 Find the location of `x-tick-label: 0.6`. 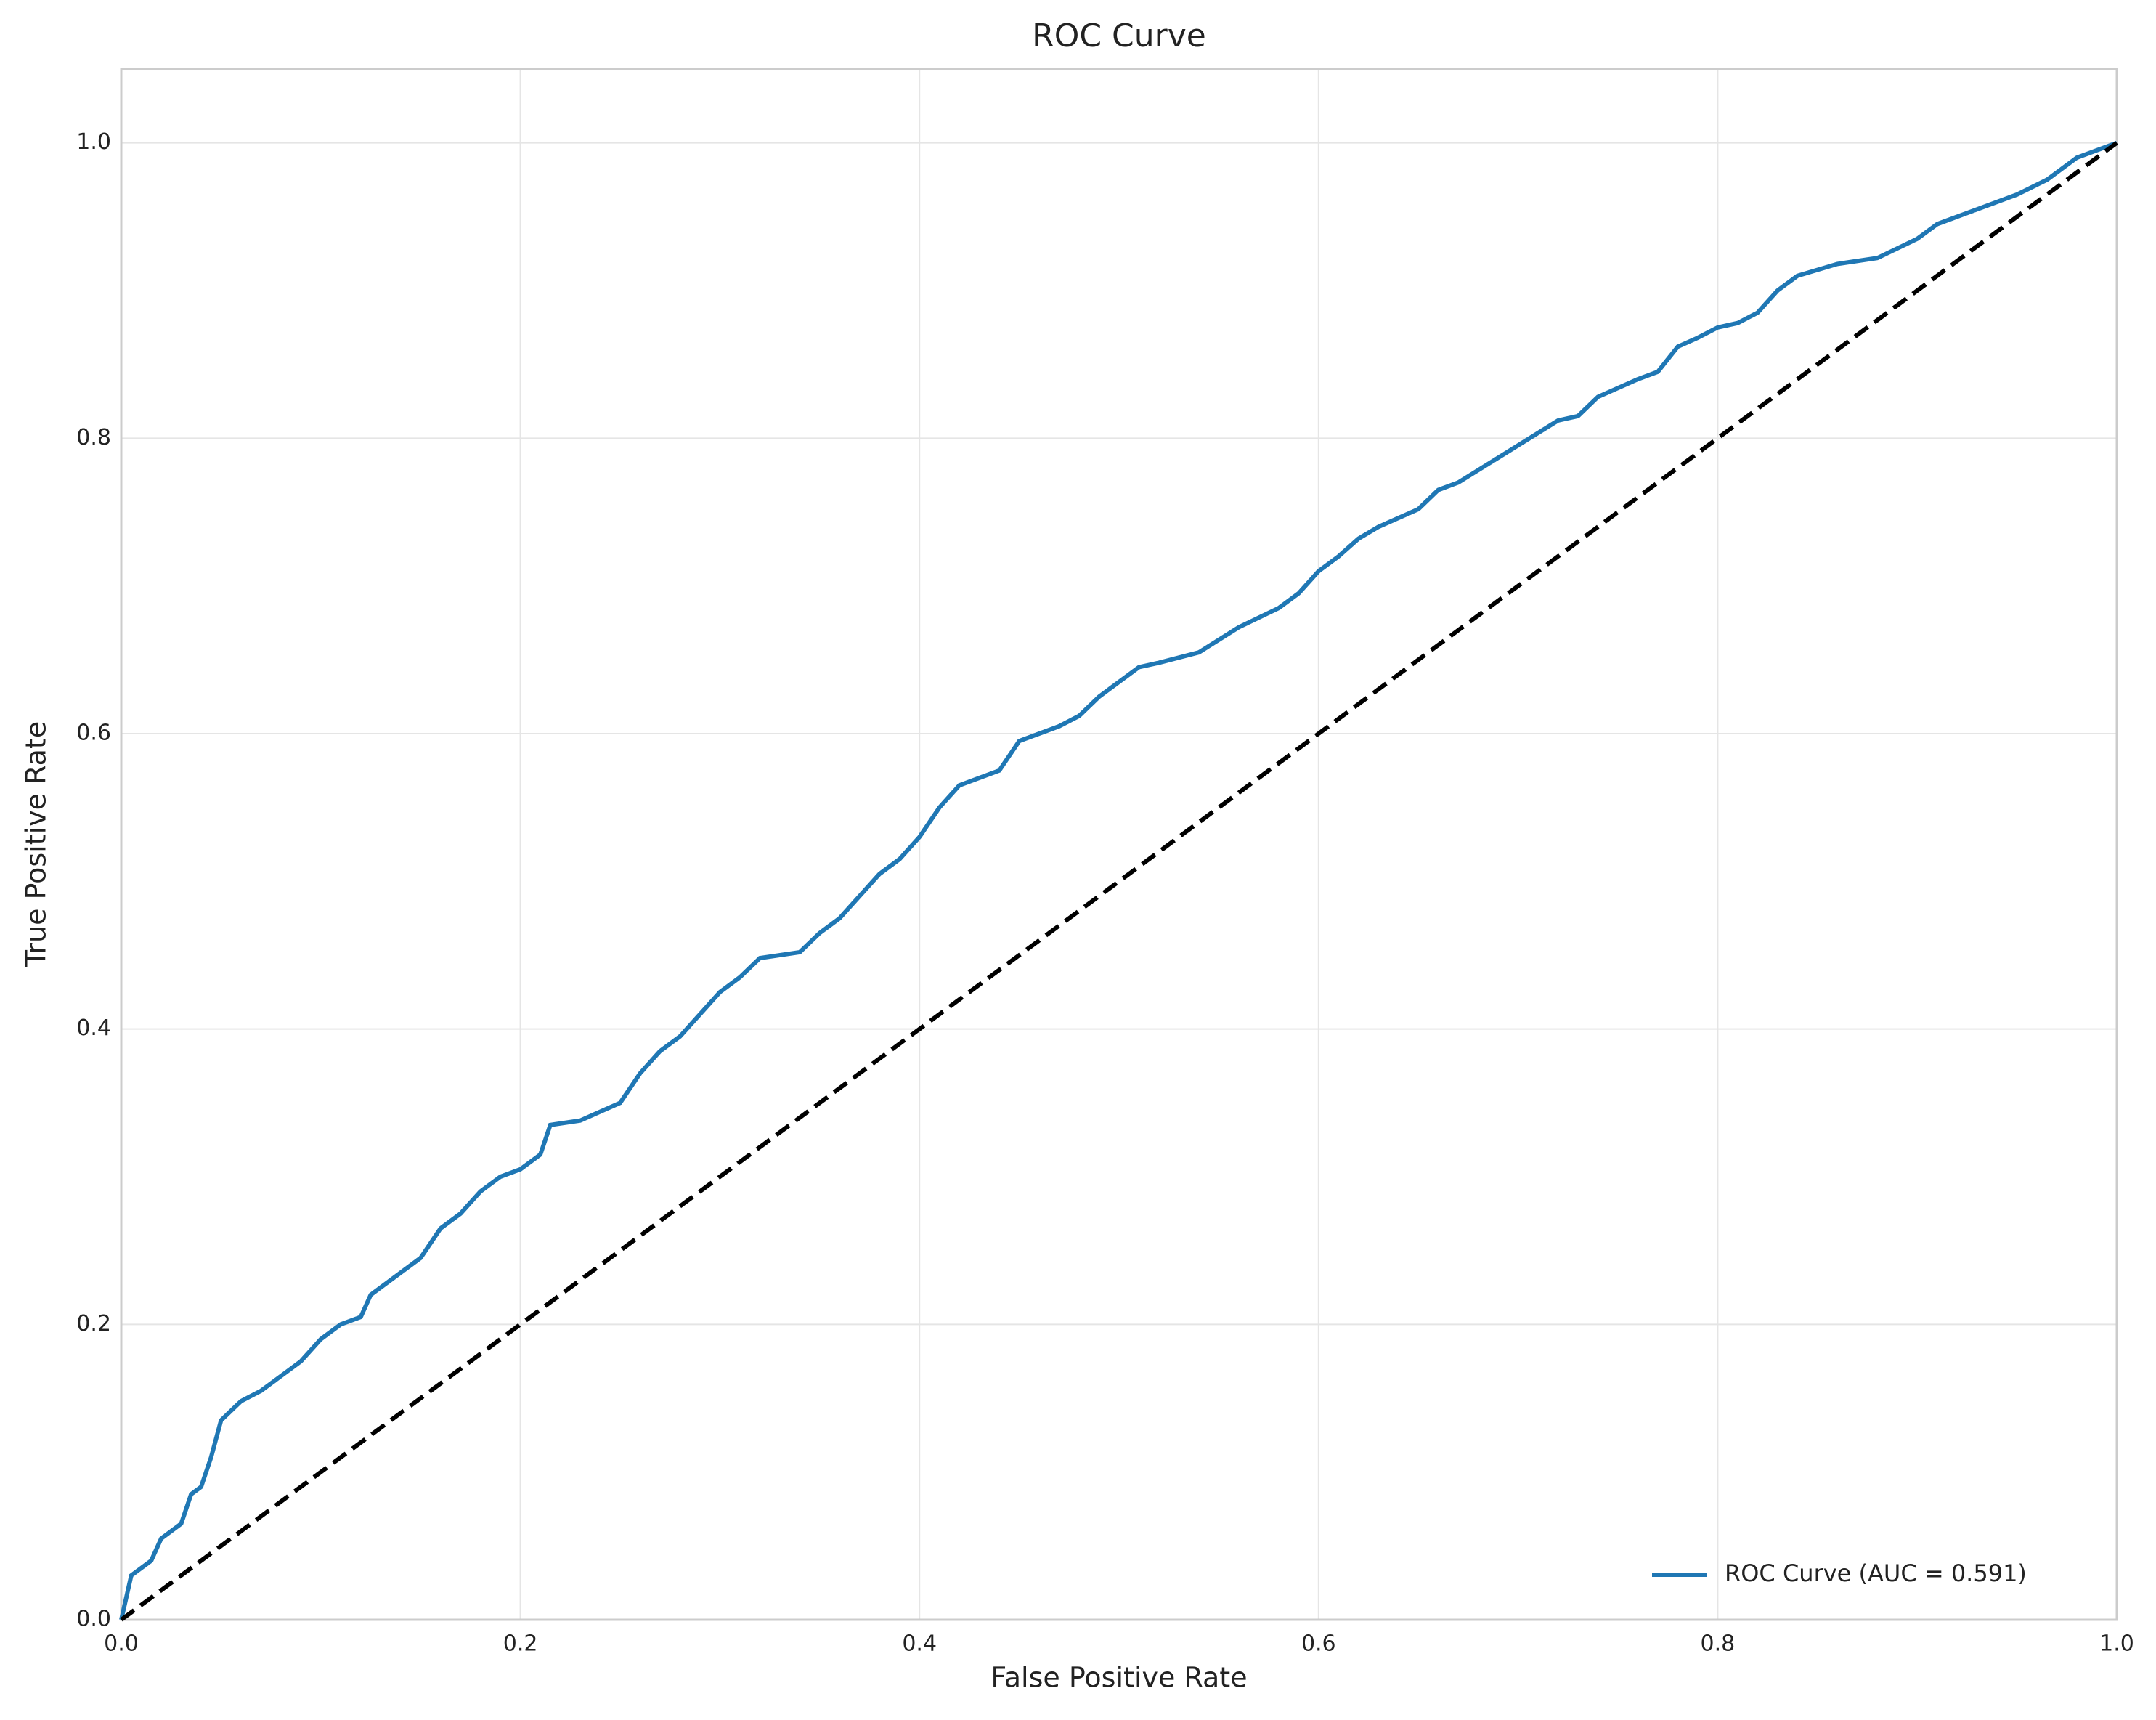

x-tick-label: 0.6 is located at coordinates (1318, 1644).